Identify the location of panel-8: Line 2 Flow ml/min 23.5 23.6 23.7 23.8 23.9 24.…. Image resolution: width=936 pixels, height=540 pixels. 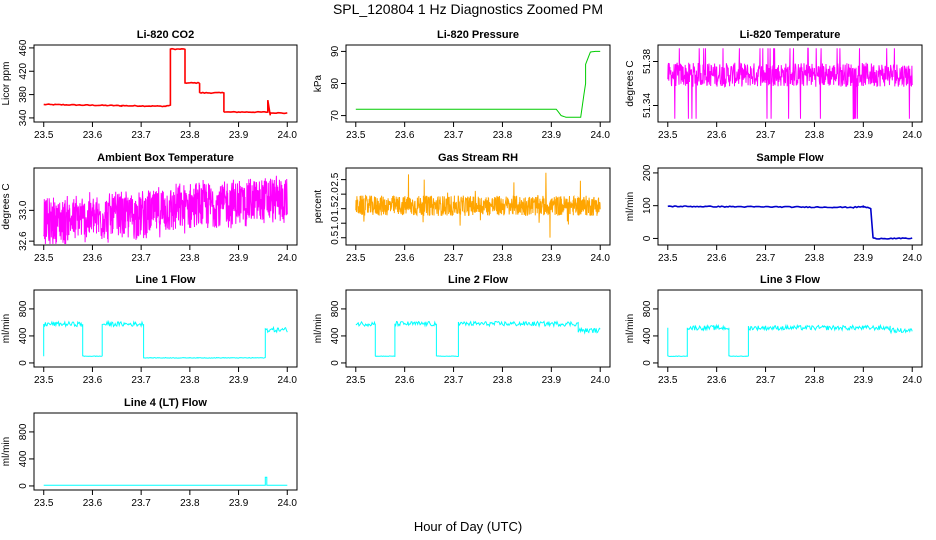
(462, 330).